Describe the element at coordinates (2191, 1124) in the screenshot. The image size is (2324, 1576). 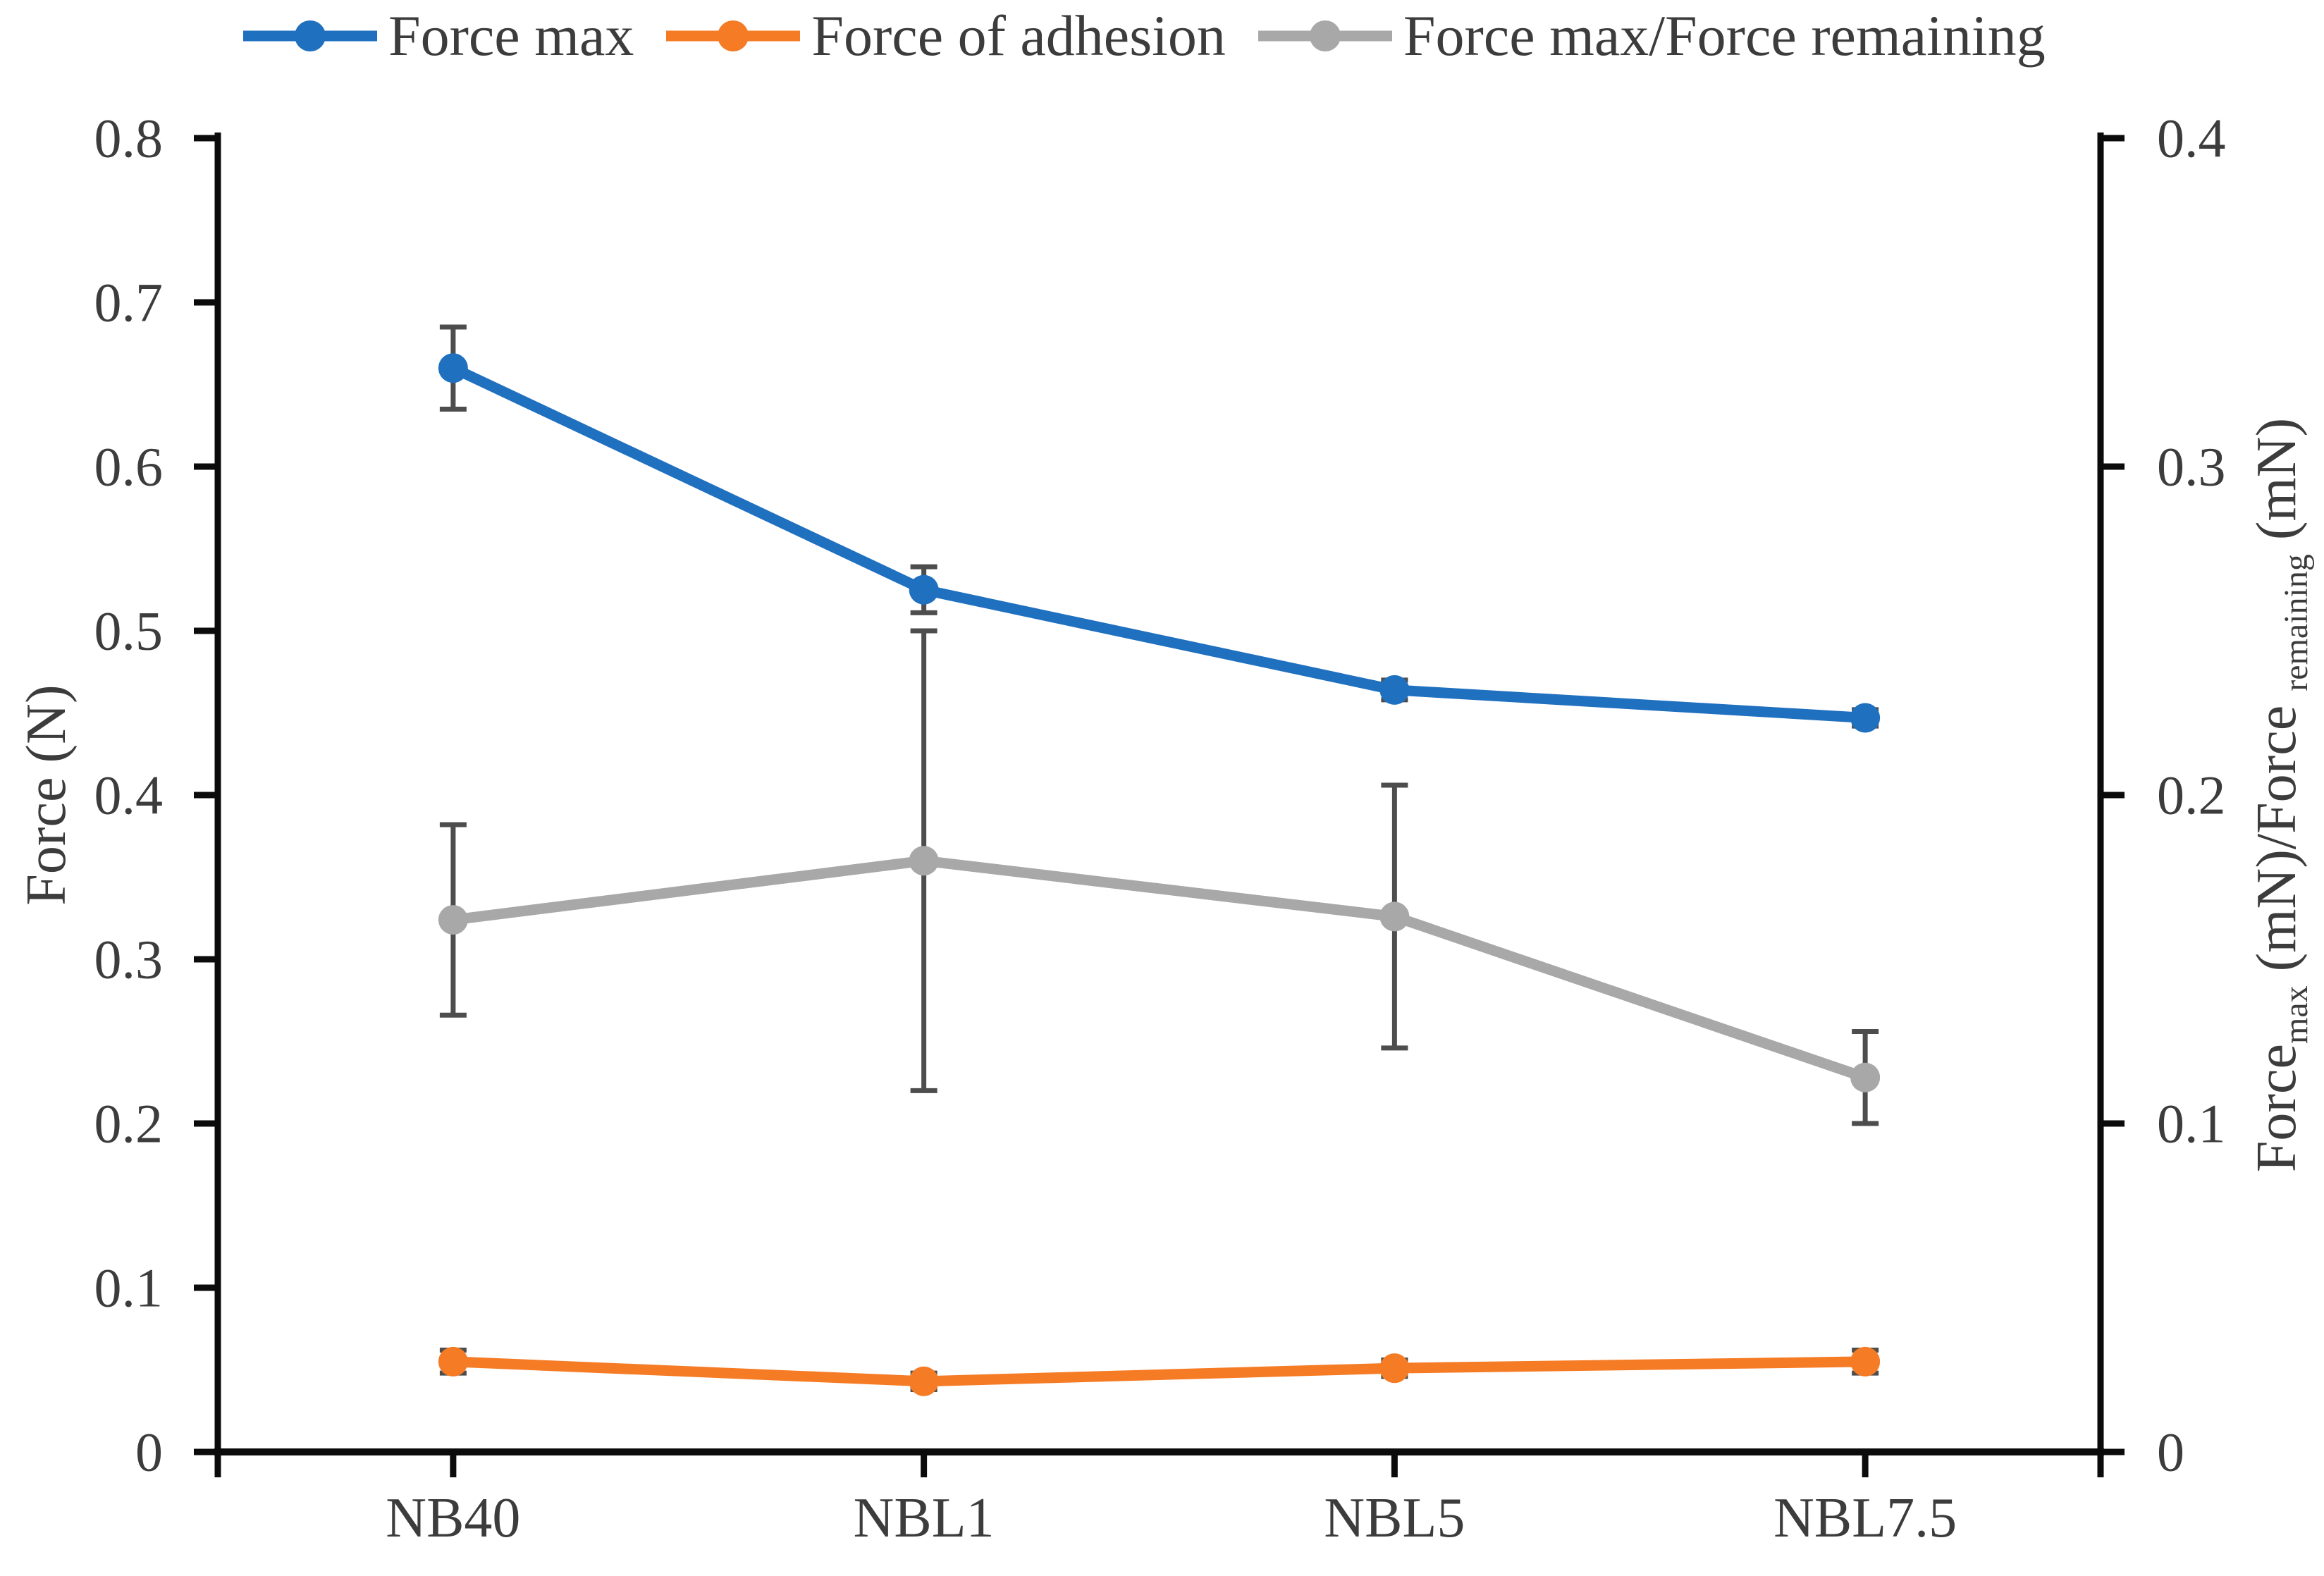
I see `y-axis-right-tick-label: 0.1` at that location.